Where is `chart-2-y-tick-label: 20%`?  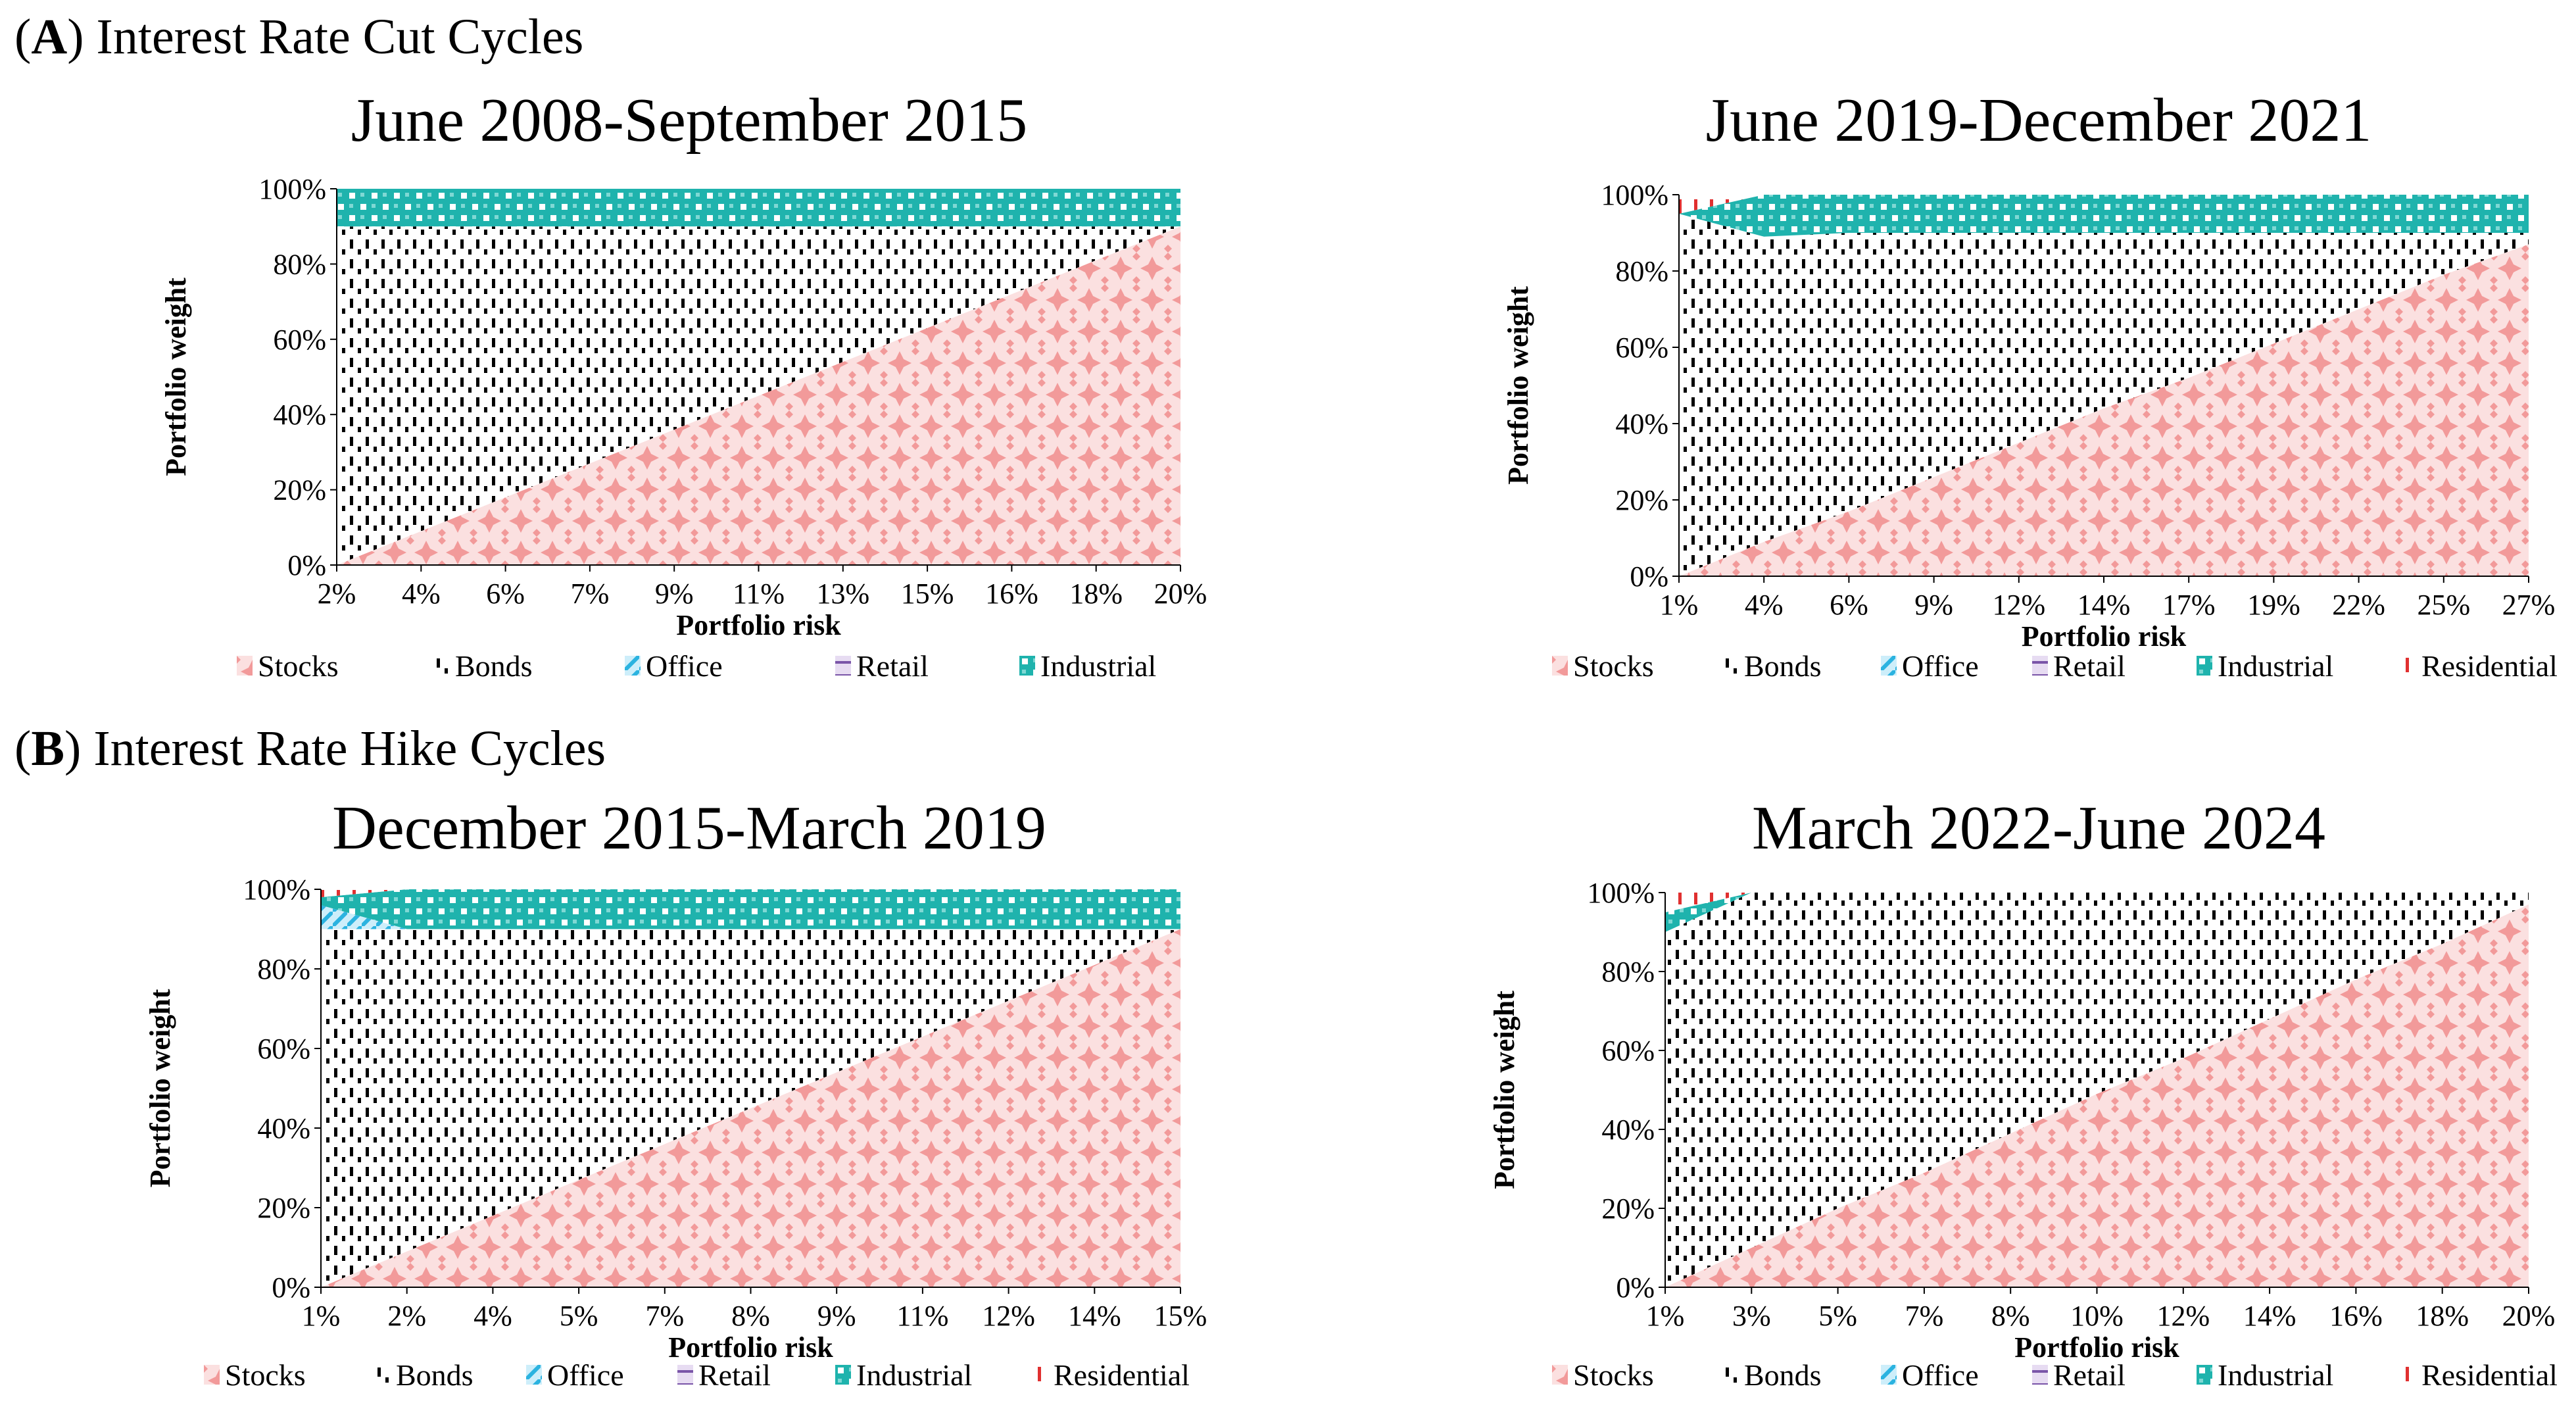
chart-2-y-tick-label: 20% is located at coordinates (1642, 500).